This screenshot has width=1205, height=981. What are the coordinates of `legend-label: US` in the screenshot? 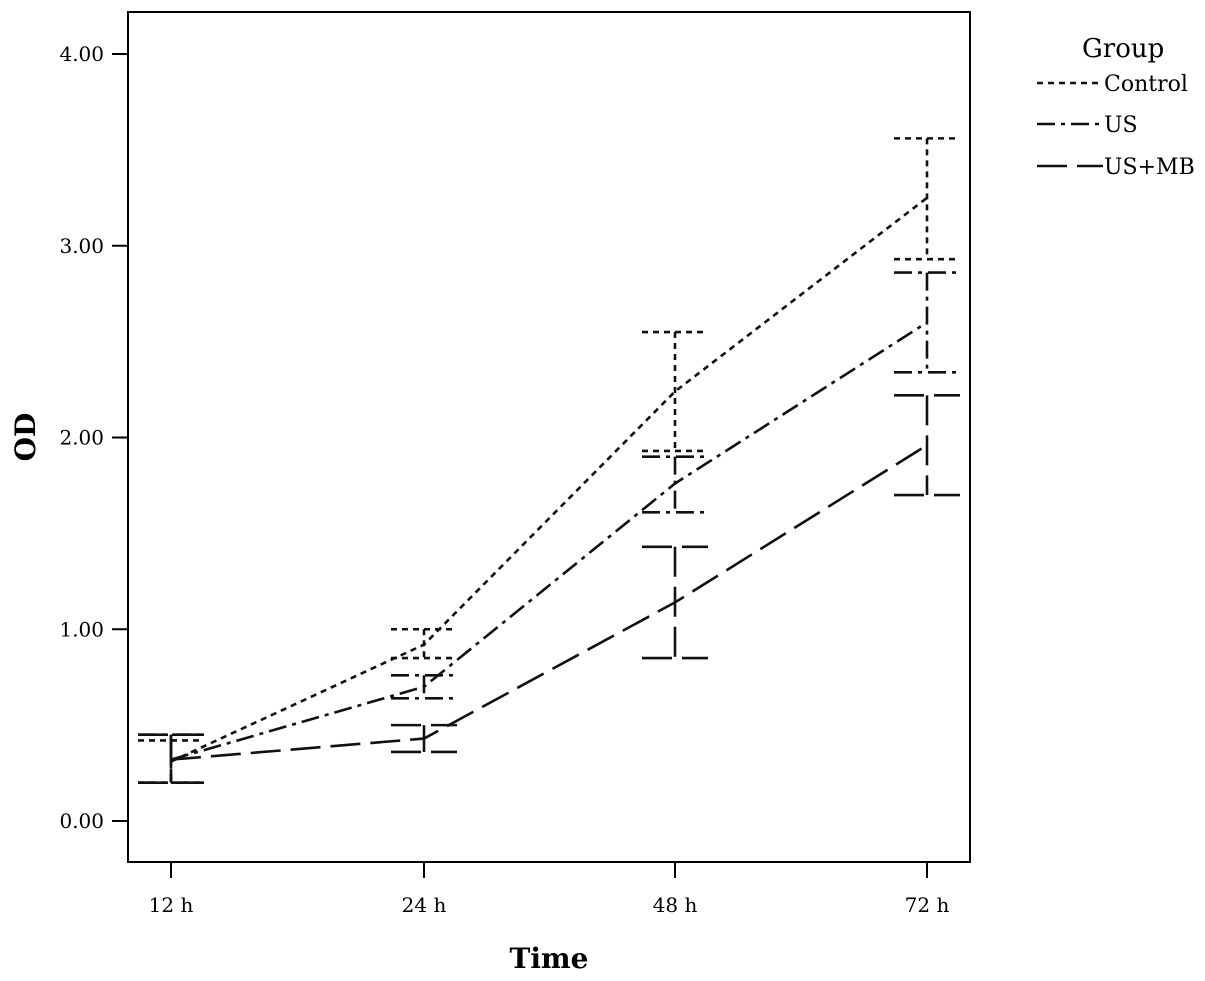 It's located at (1121, 125).